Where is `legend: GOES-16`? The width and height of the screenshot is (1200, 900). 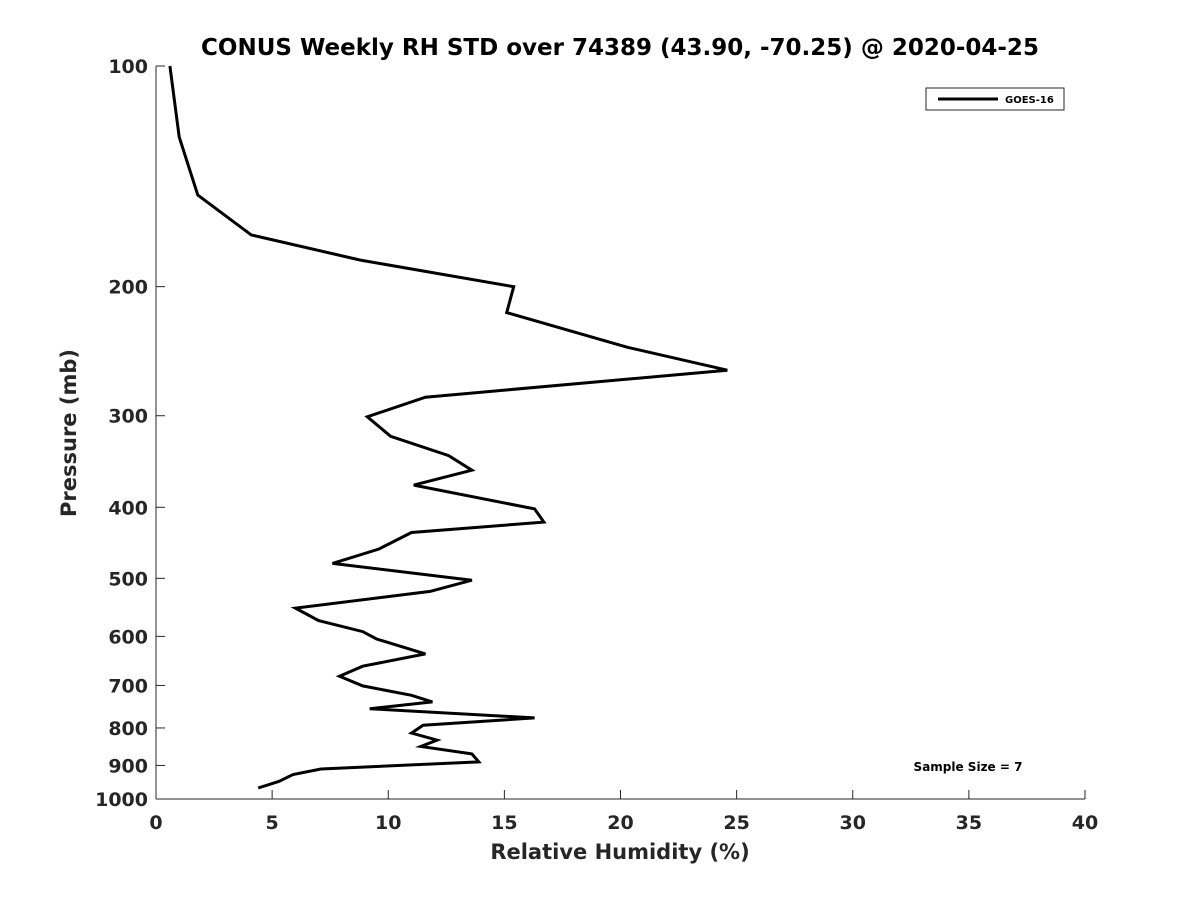 legend: GOES-16 is located at coordinates (995, 99).